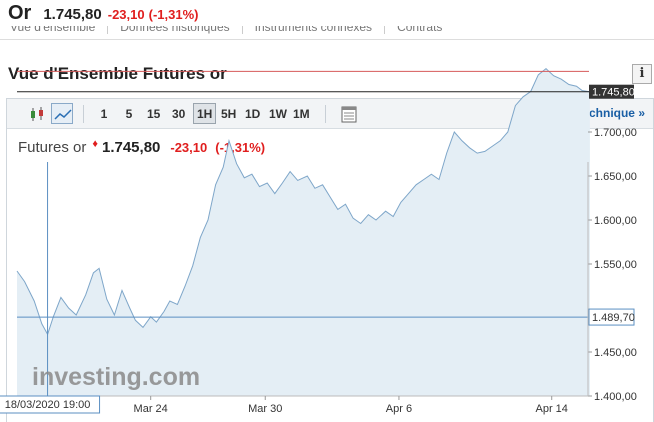 This screenshot has height=422, width=654. Describe the element at coordinates (615, 221) in the screenshot. I see `y-tick-label: 1.600,00` at that location.